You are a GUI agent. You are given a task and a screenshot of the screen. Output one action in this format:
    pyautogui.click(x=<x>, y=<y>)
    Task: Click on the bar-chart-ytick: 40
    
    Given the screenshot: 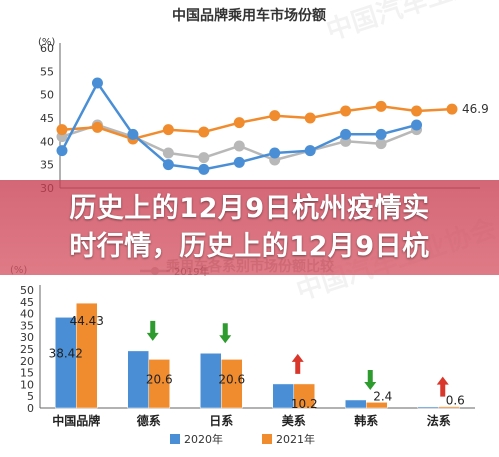 What is the action you would take?
    pyautogui.click(x=27, y=314)
    